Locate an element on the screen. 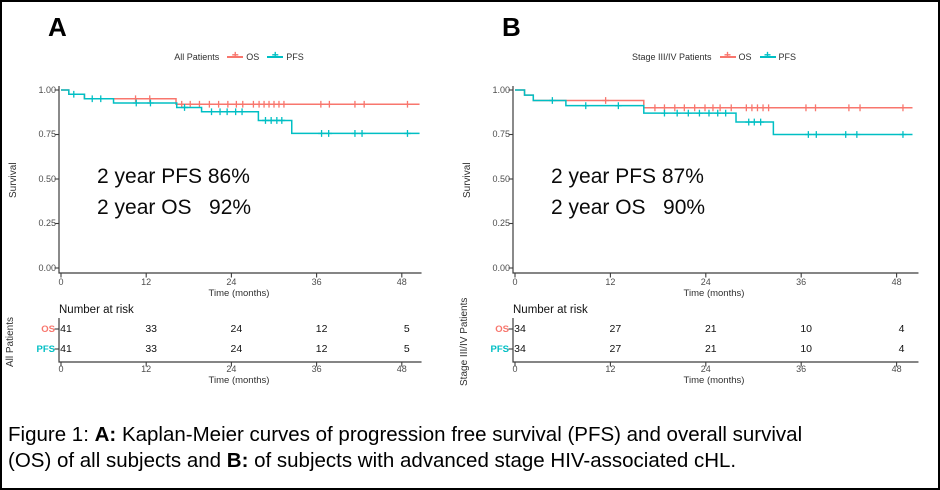 This screenshot has width=940, height=490. risk-count-os: 24 is located at coordinates (236, 329).